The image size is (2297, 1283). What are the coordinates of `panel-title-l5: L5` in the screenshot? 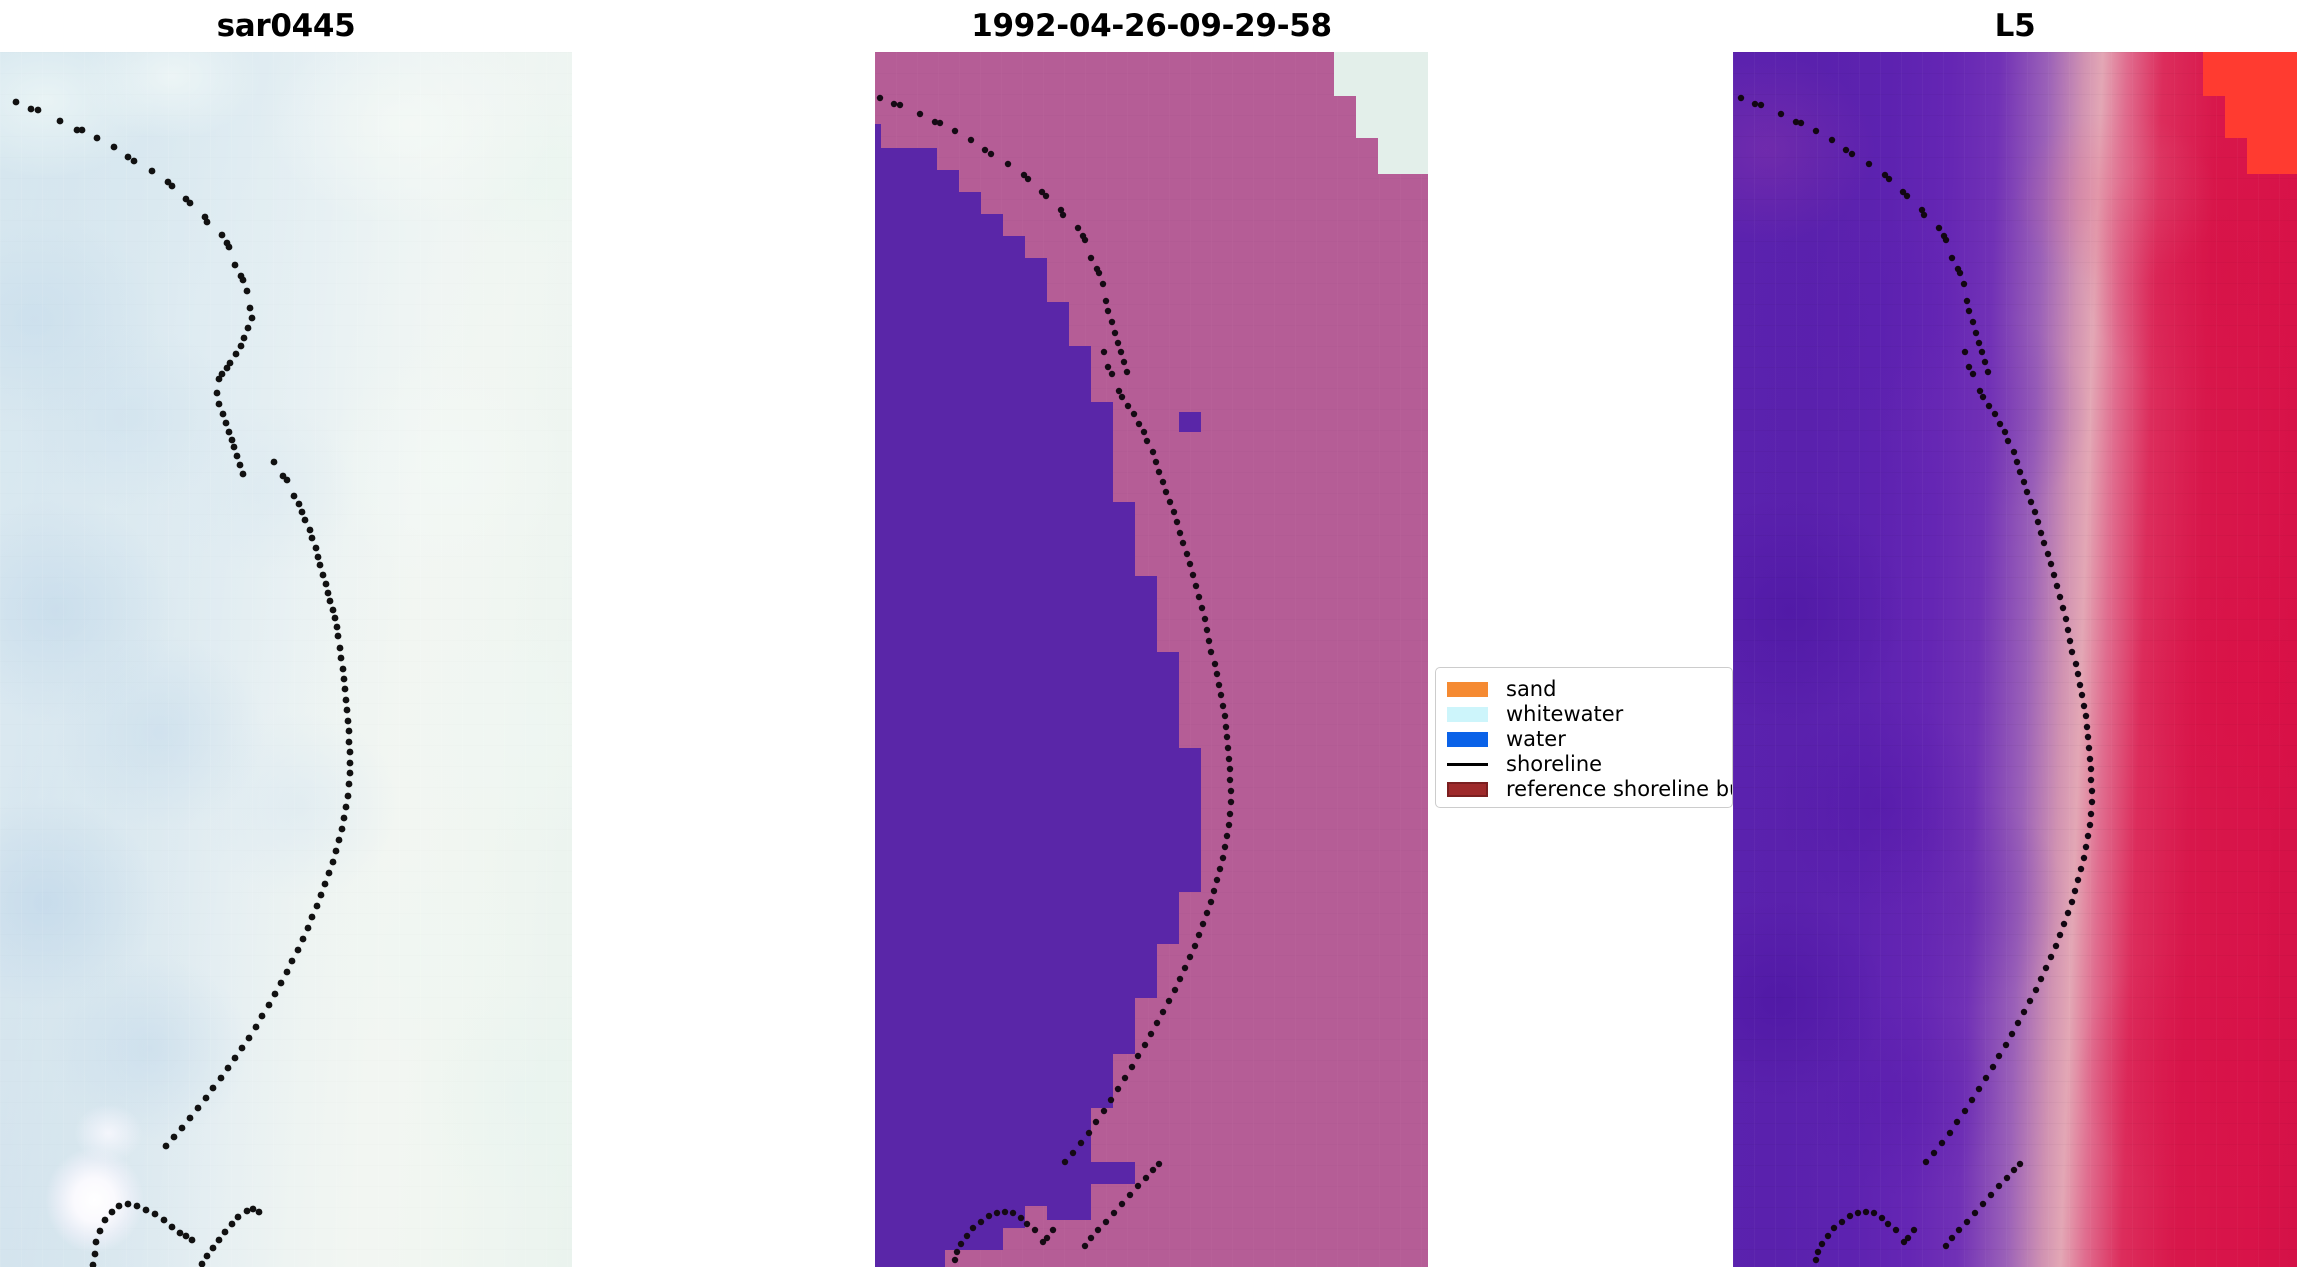 It's located at (2015, 26).